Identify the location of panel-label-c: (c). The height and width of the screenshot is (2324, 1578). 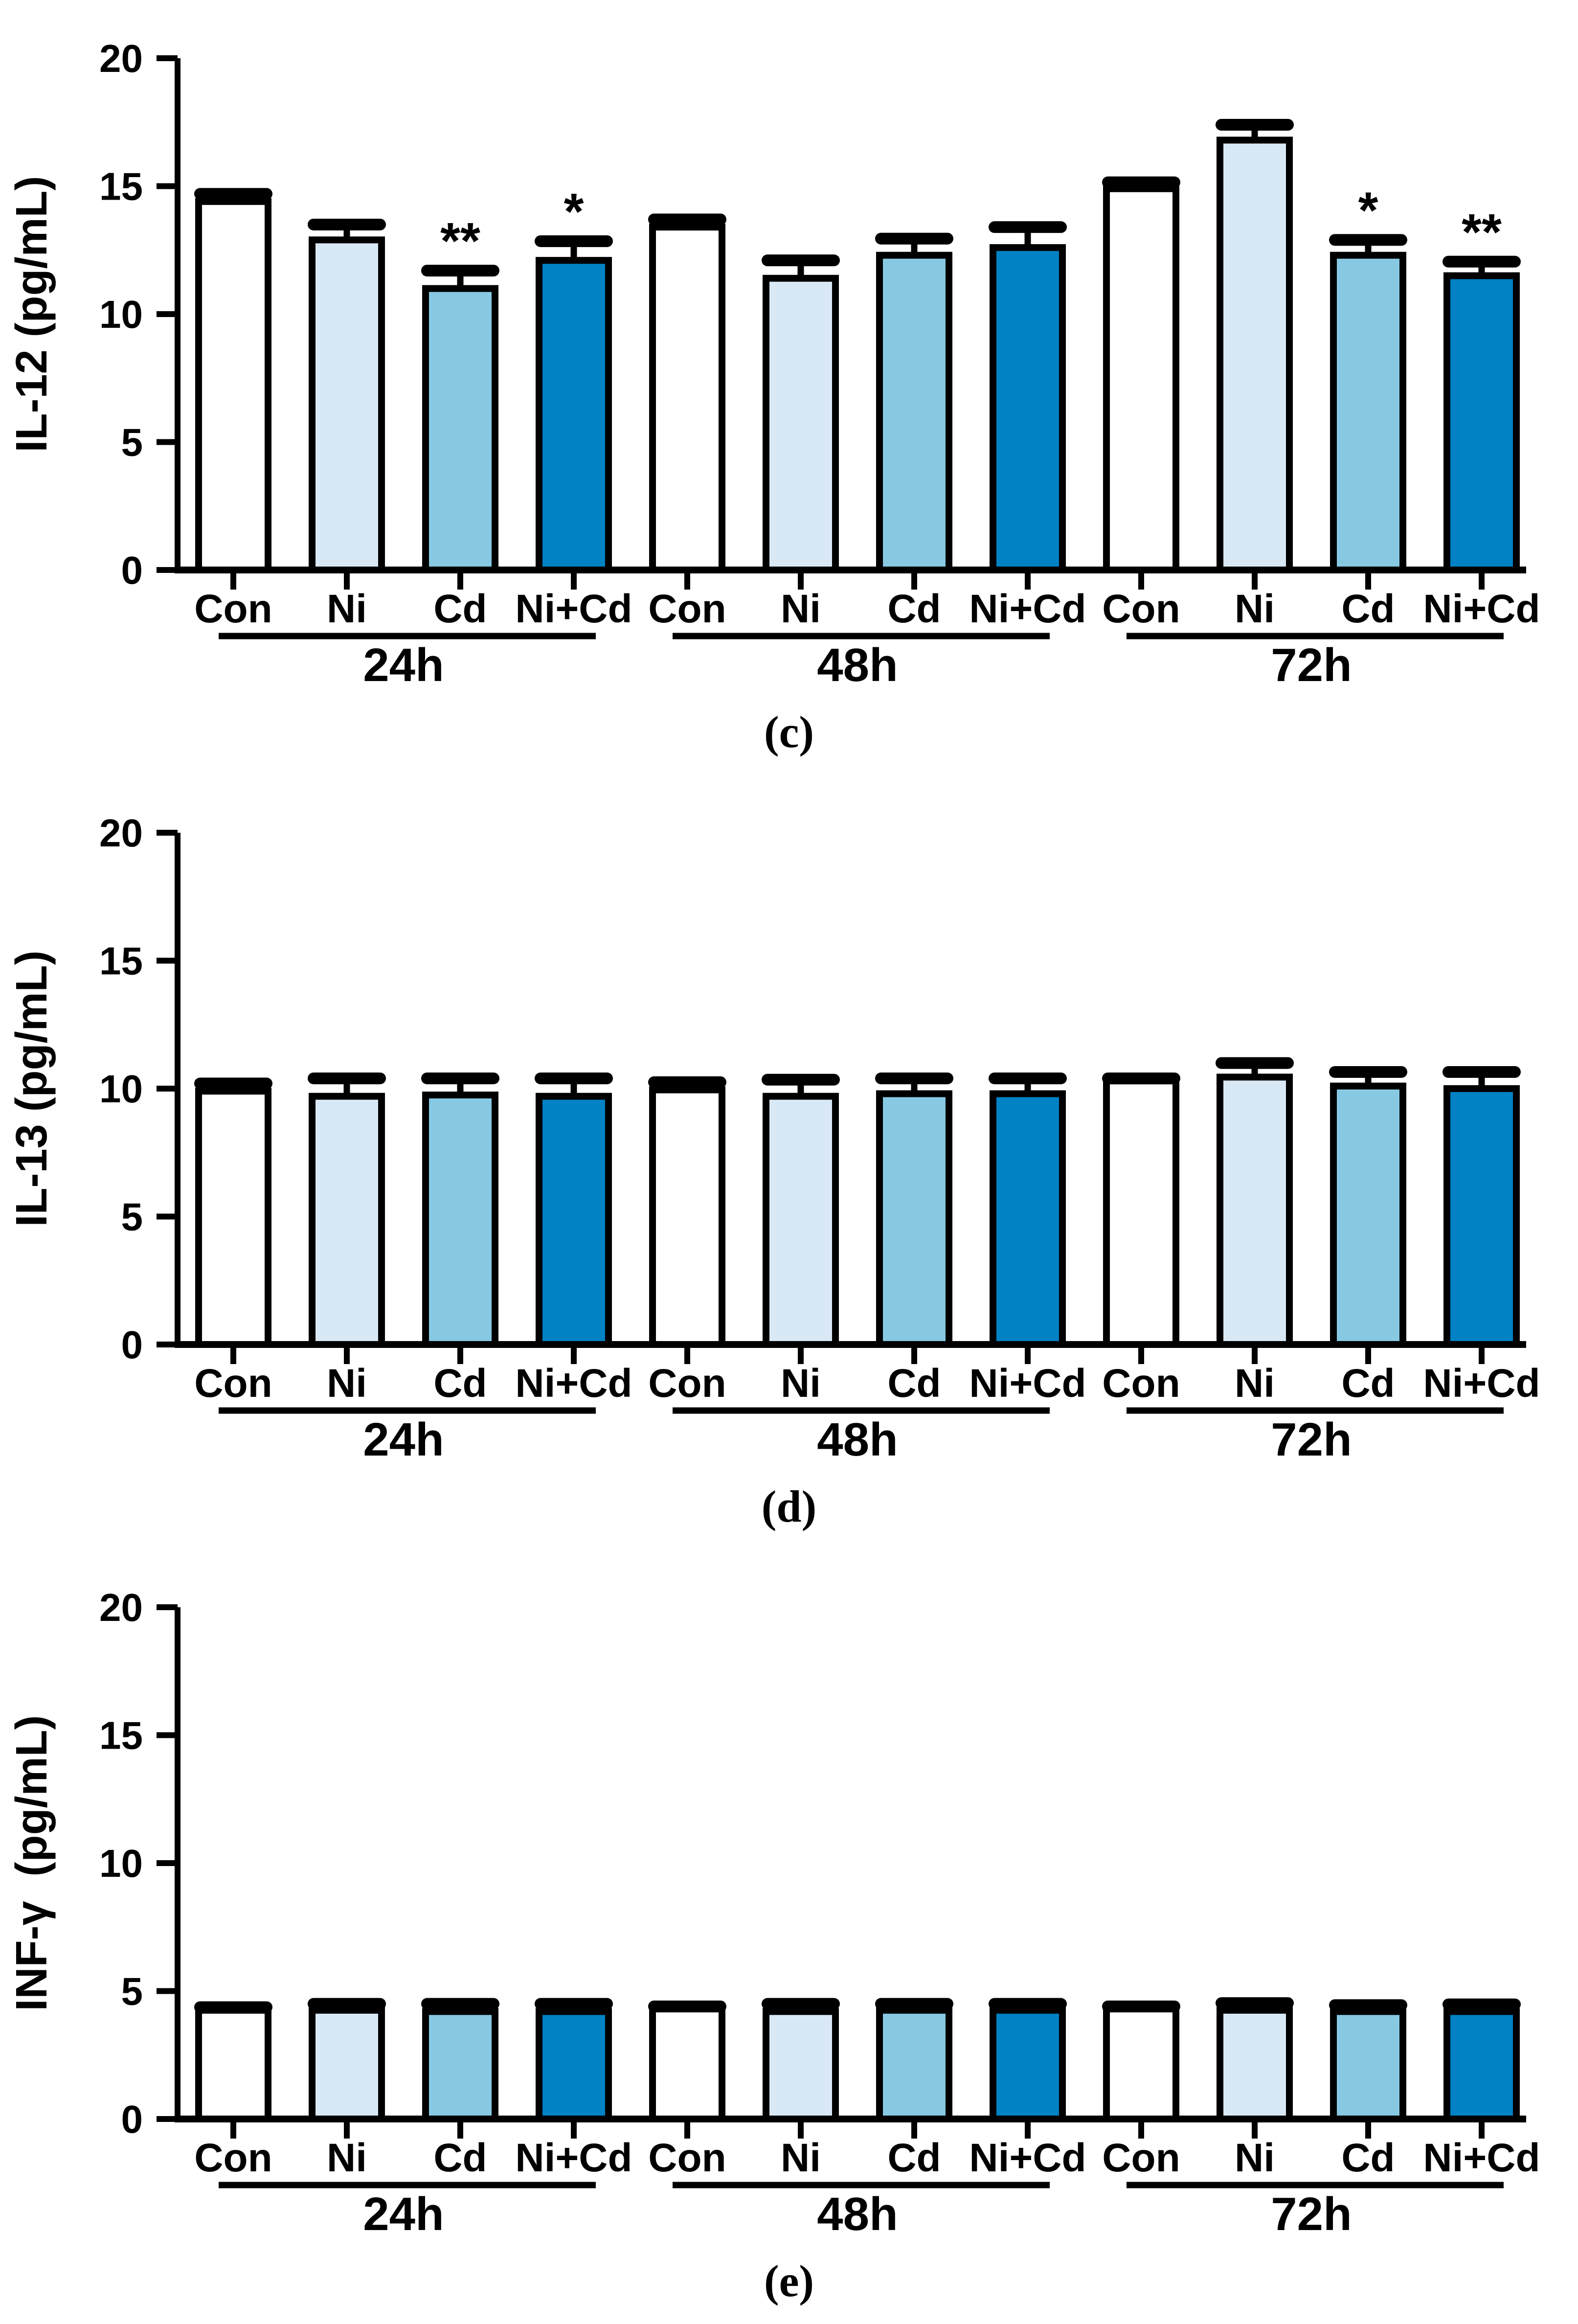
(789, 732).